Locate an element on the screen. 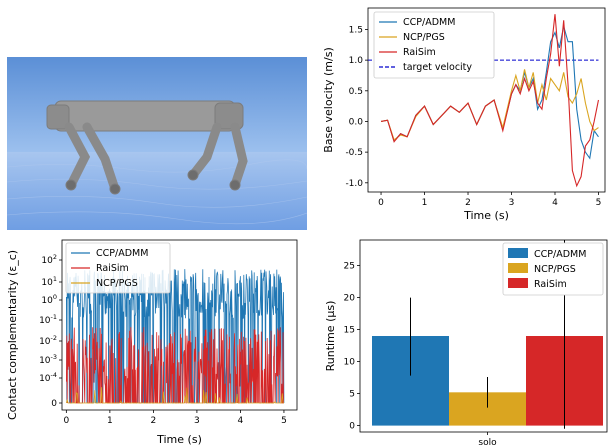 The height and width of the screenshot is (446, 610). complementarity-ytick-label: 10² is located at coordinates (49, 259).